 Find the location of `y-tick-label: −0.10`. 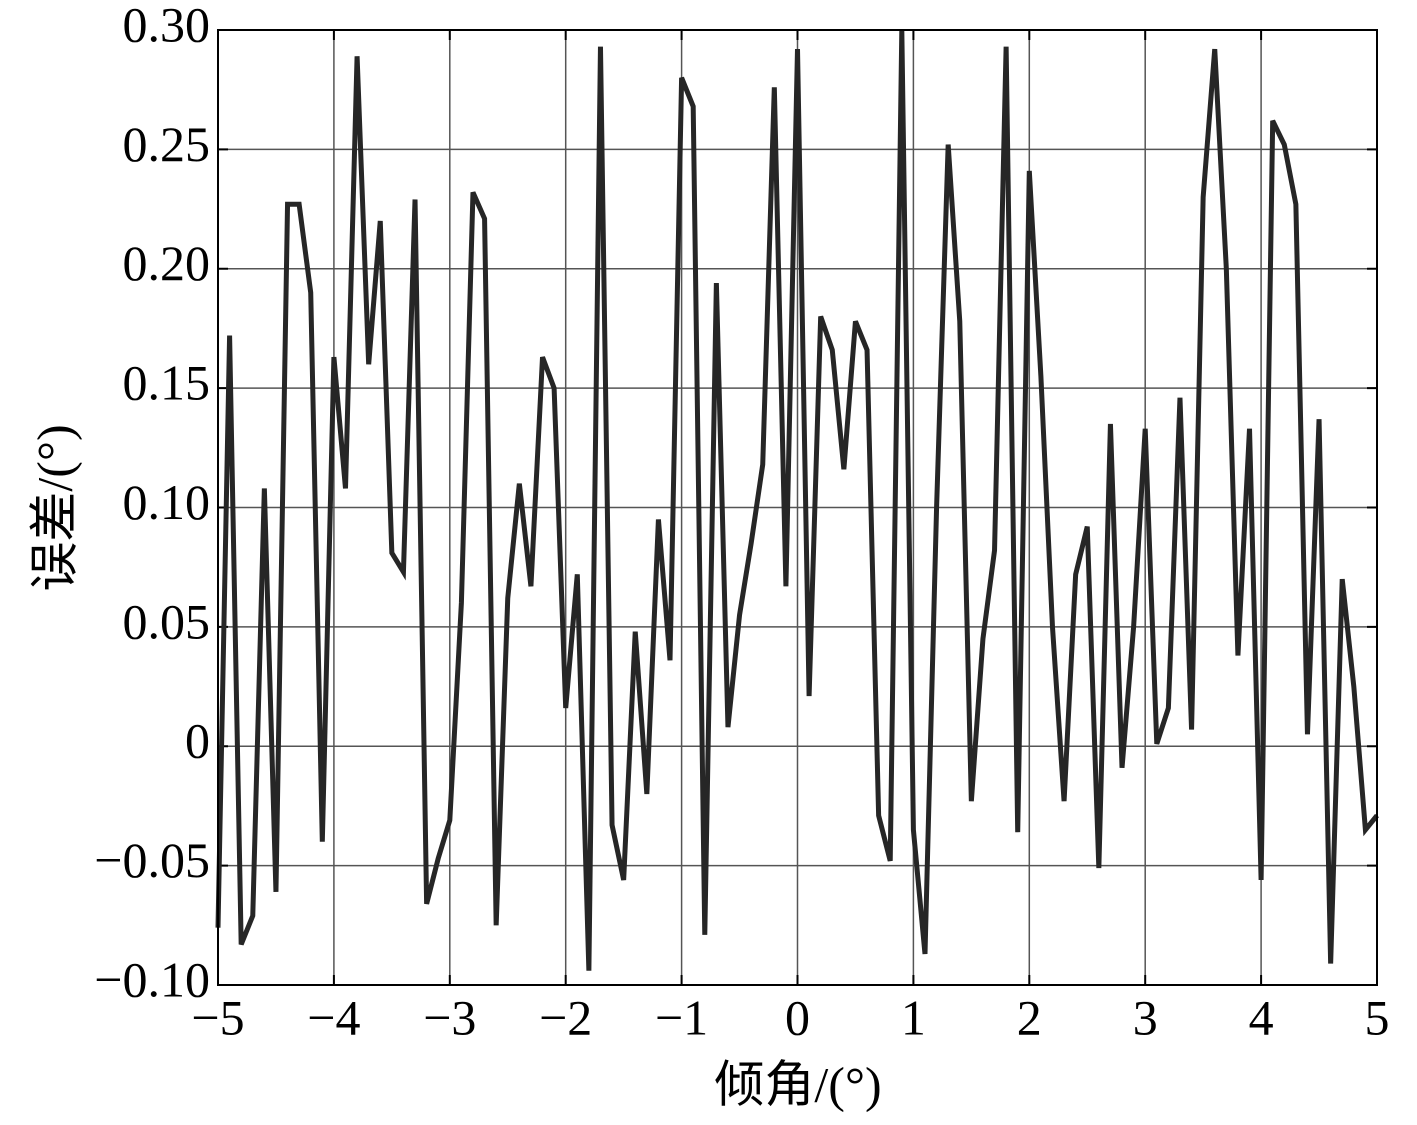

y-tick-label: −0.10 is located at coordinates (152, 979).